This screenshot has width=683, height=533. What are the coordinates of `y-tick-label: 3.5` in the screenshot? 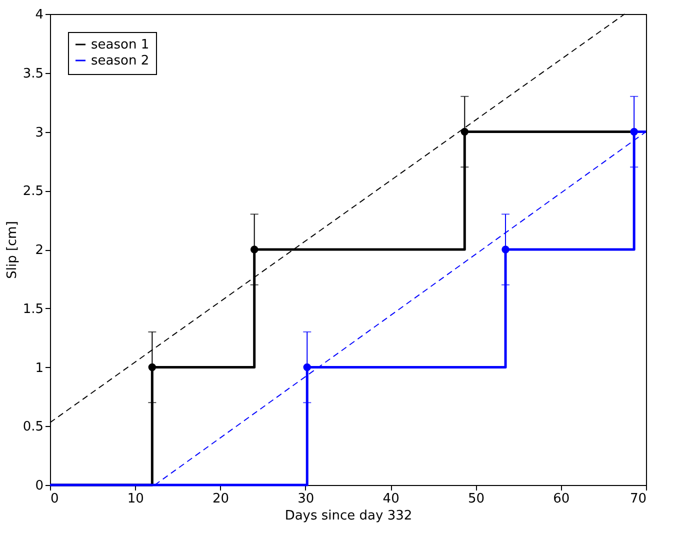 It's located at (33, 74).